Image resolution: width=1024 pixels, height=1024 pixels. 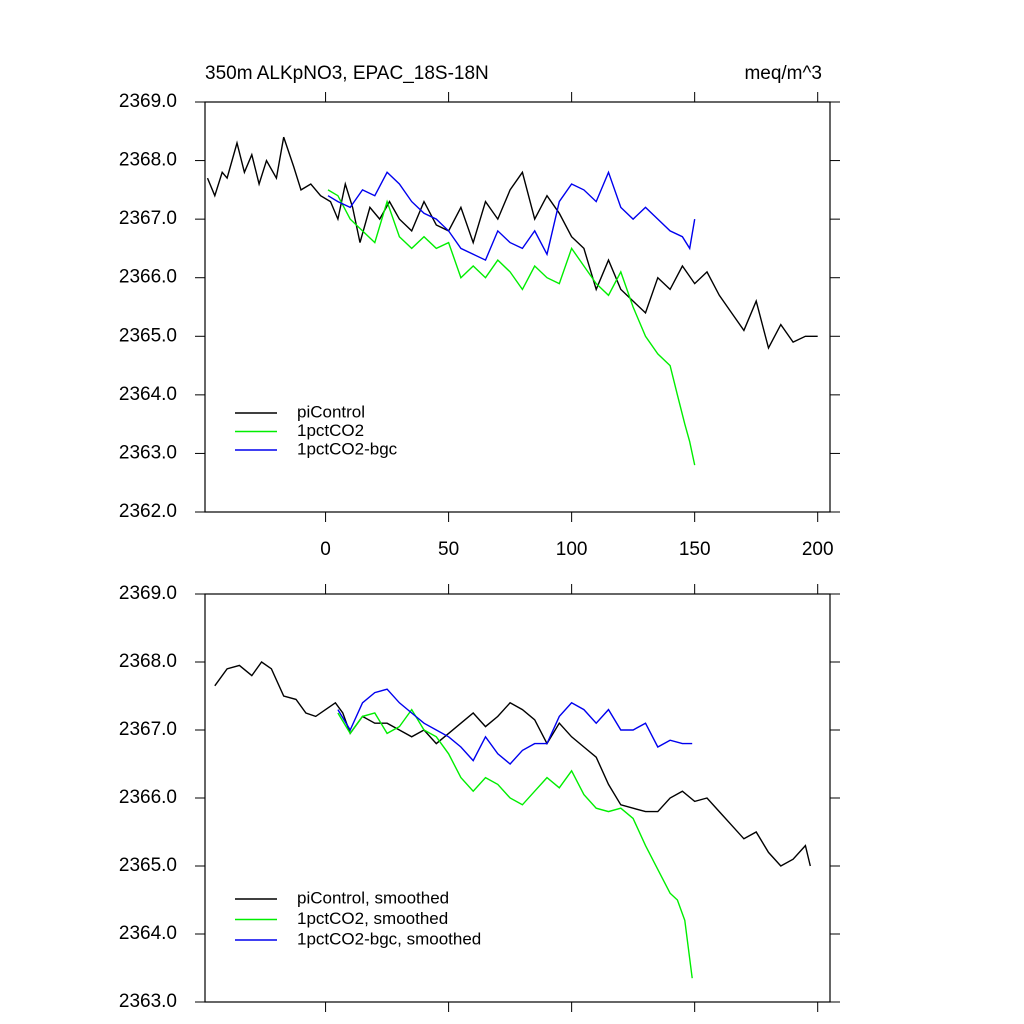 I want to click on legend-label: piControl, so click(x=331, y=411).